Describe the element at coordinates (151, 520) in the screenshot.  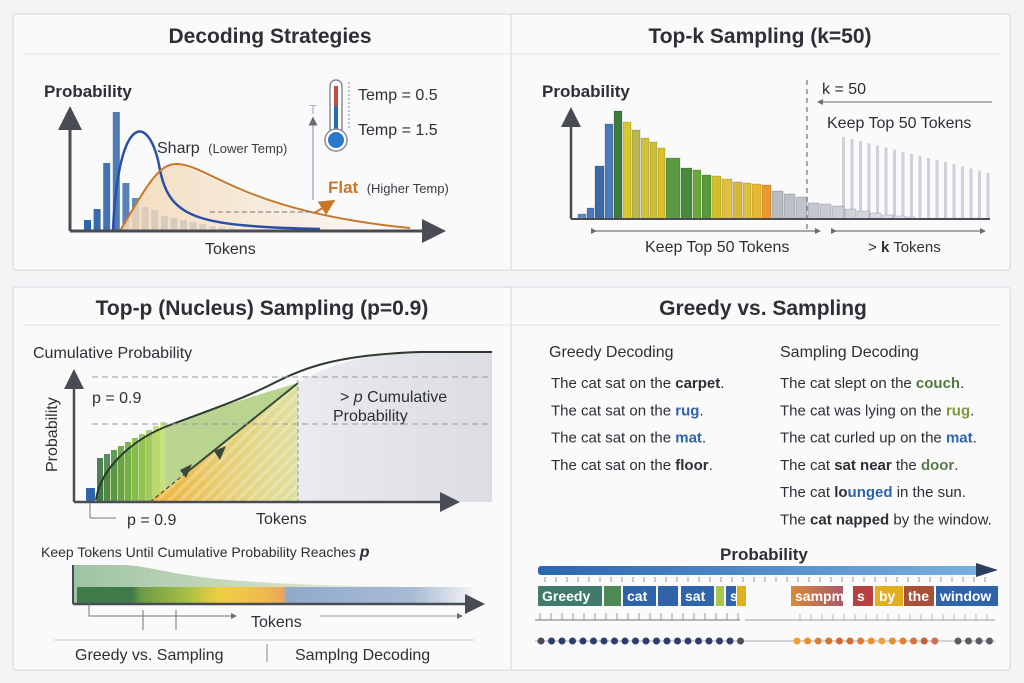
I see `p-lower-label: p = 0.9` at that location.